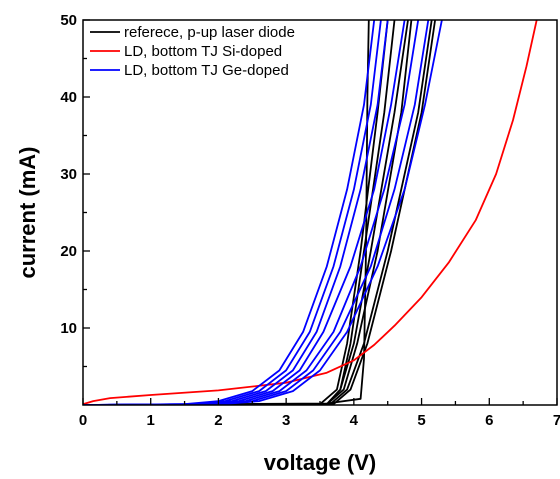 This screenshot has width=560, height=479. Describe the element at coordinates (83, 420) in the screenshot. I see `x-tick-label: 0` at that location.